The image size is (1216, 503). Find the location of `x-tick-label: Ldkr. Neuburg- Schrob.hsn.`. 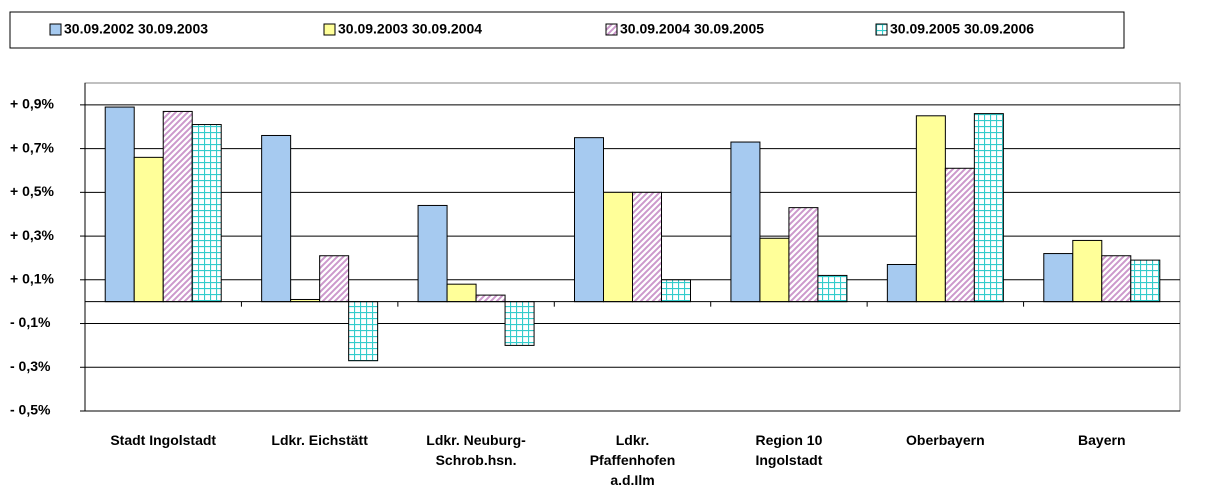

x-tick-label: Ldkr. Neuburg- Schrob.hsn. is located at coordinates (476, 450).